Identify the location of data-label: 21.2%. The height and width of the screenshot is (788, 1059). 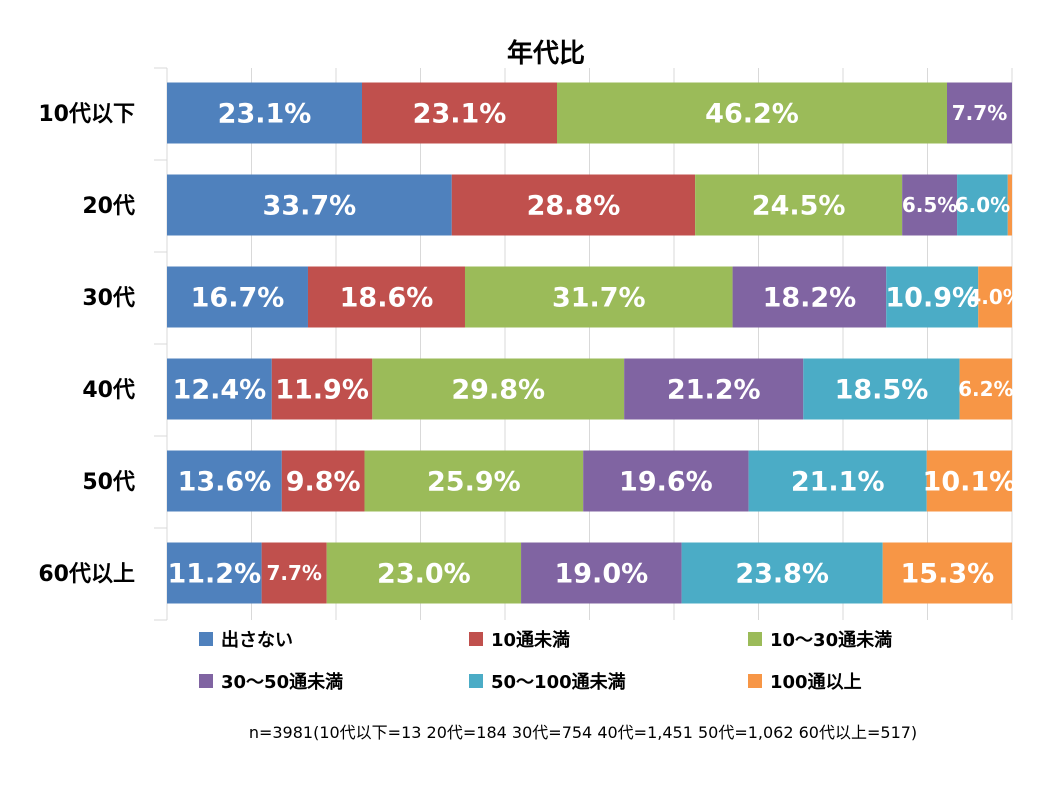
(714, 390).